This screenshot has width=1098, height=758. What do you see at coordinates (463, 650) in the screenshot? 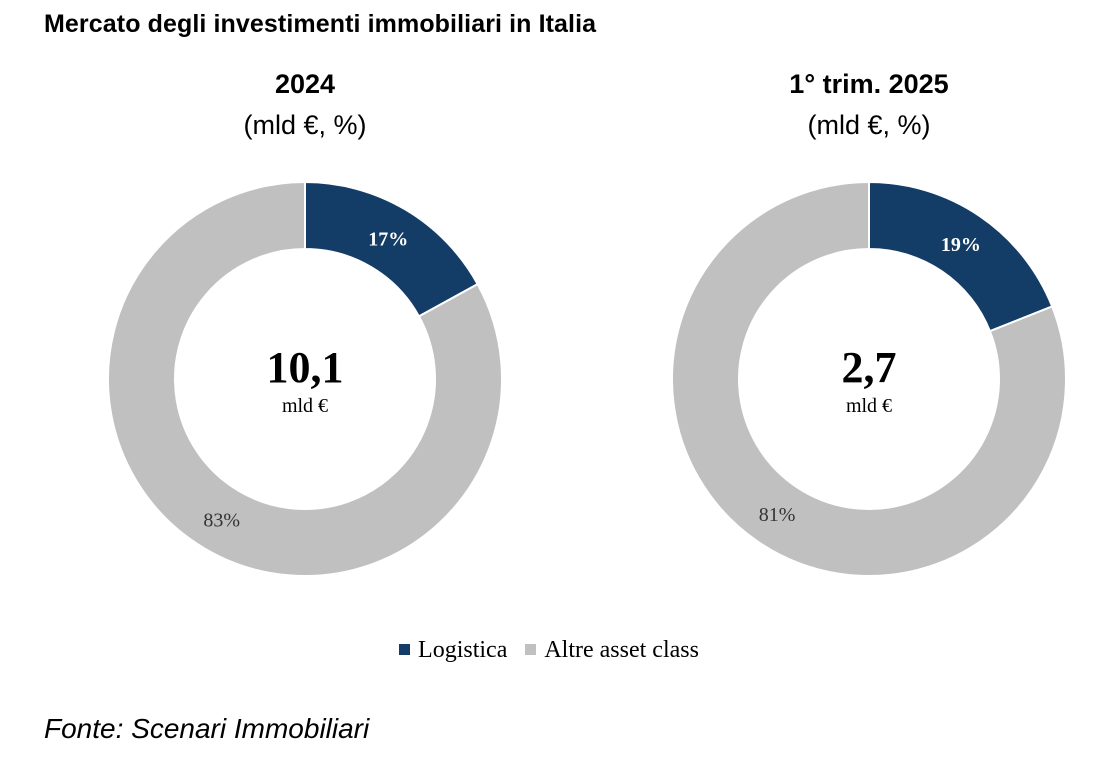
I see `legend-label-logistica: Logistica` at bounding box center [463, 650].